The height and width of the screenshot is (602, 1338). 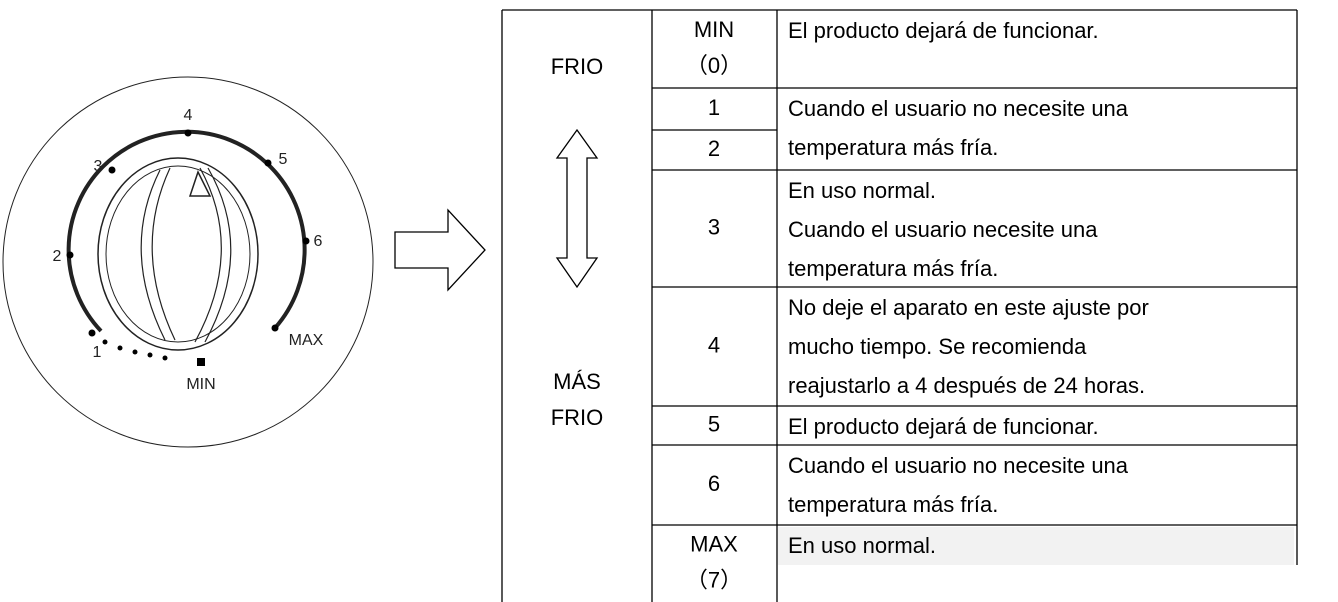 I want to click on dial-label: 3, so click(x=98, y=166).